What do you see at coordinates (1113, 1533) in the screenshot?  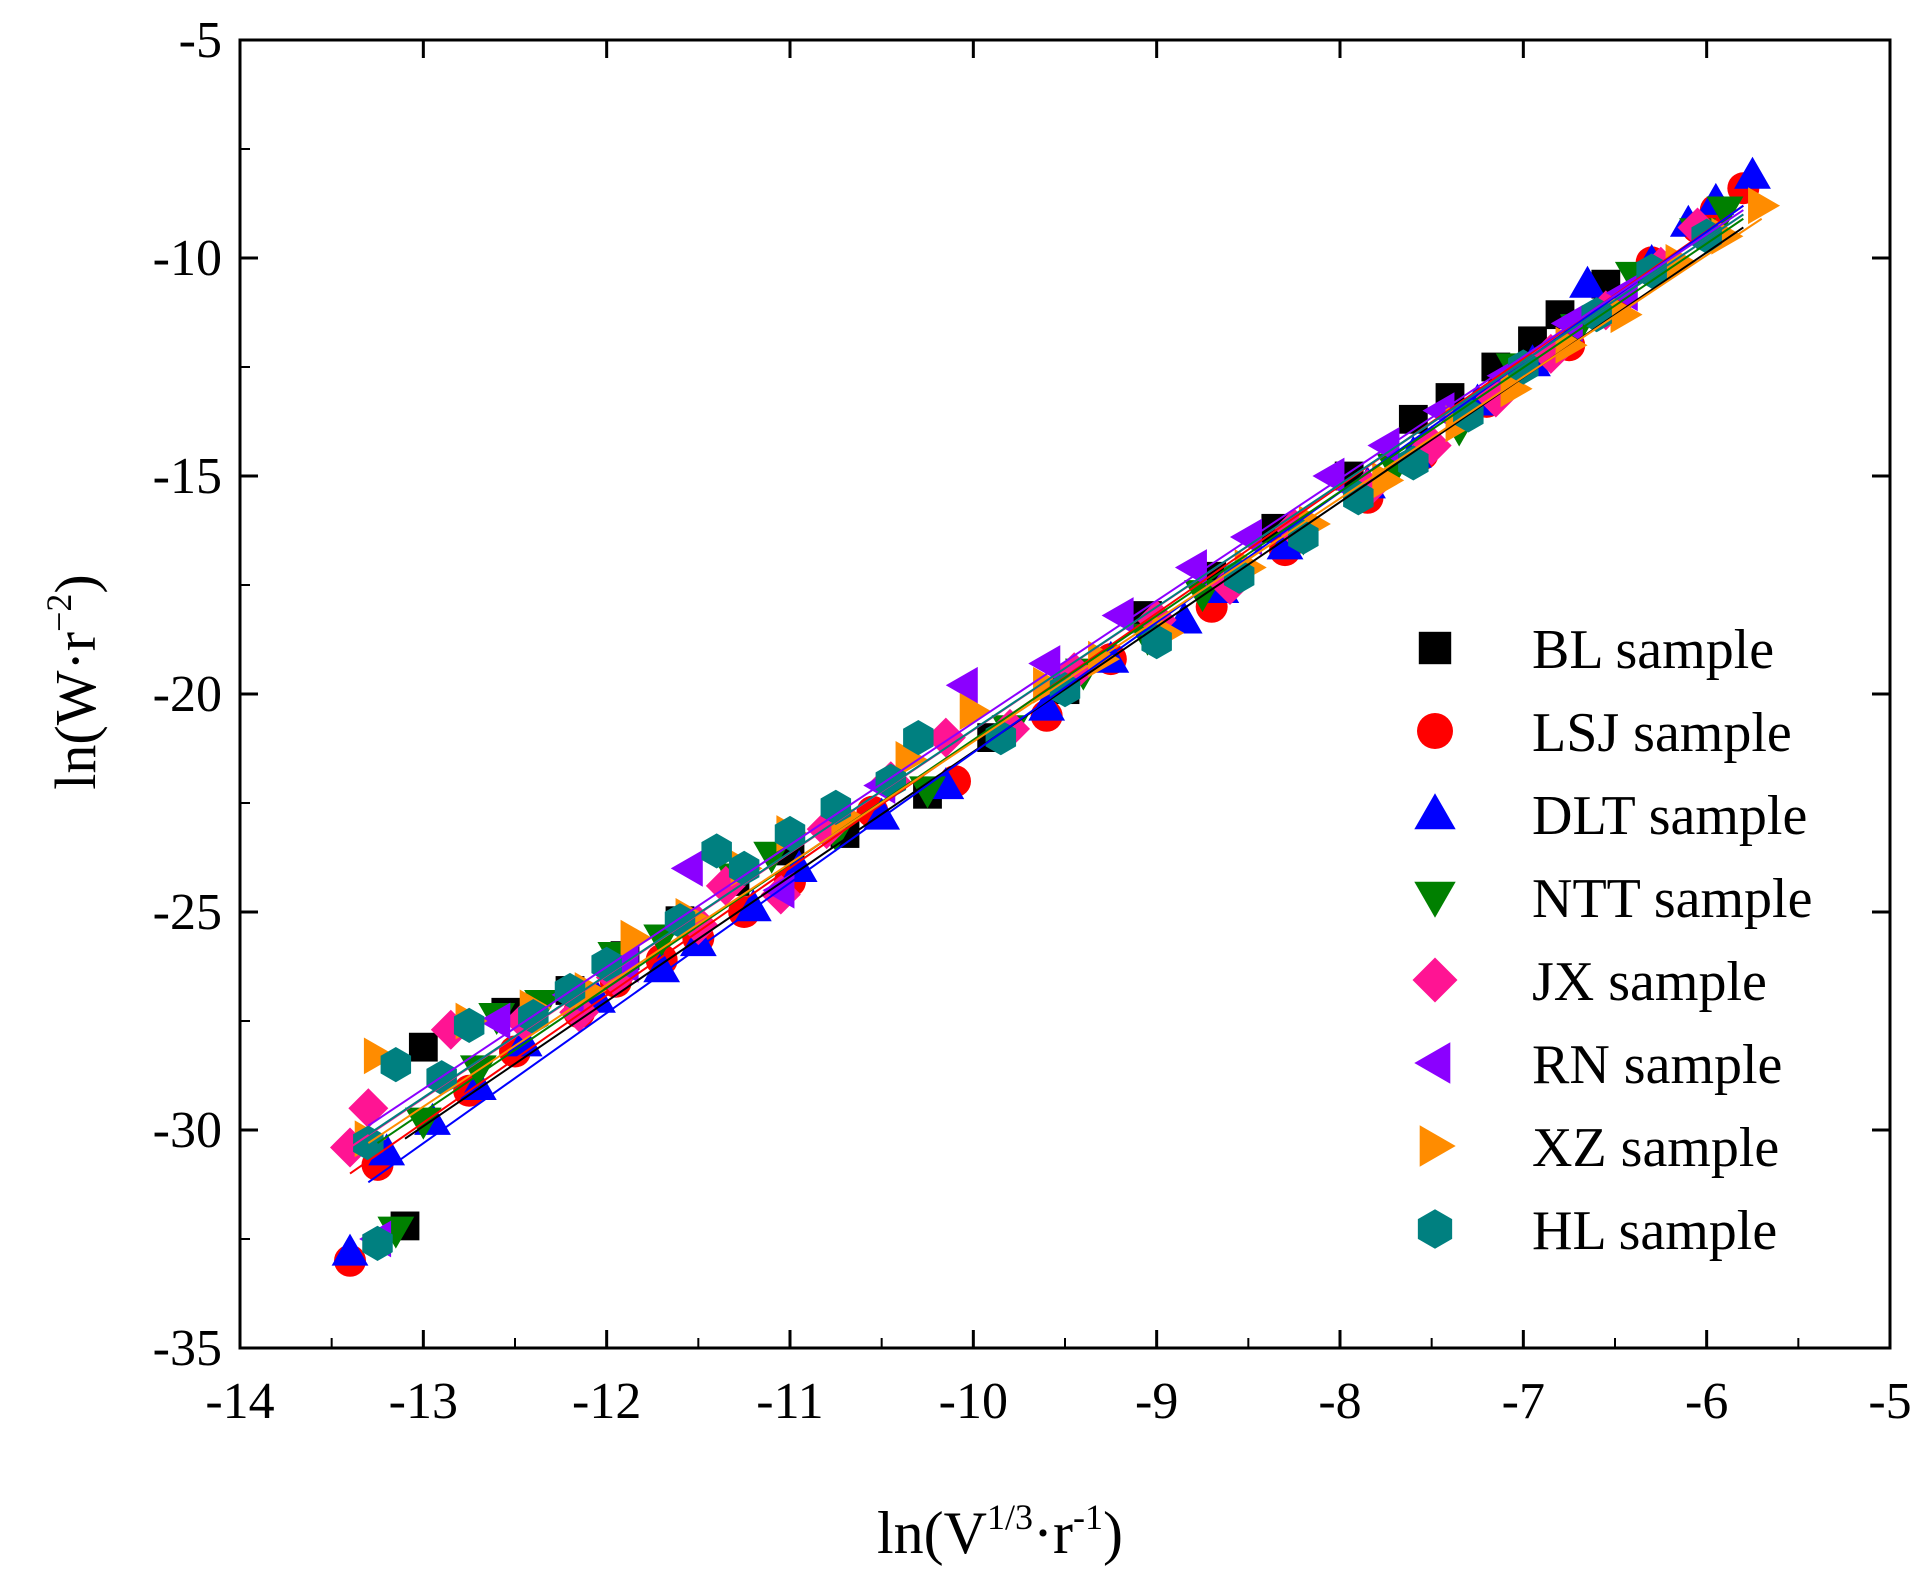 I see `x-axis-label-close: )` at bounding box center [1113, 1533].